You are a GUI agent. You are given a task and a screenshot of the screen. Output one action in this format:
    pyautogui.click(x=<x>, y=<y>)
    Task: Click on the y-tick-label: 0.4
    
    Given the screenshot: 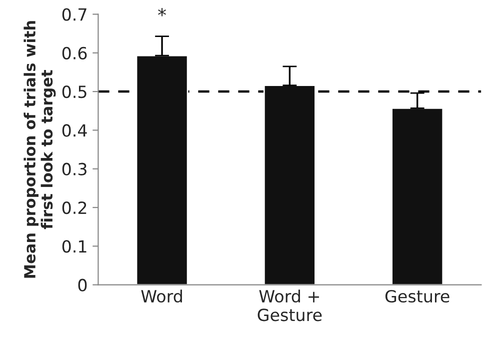 What is the action you would take?
    pyautogui.click(x=74, y=130)
    